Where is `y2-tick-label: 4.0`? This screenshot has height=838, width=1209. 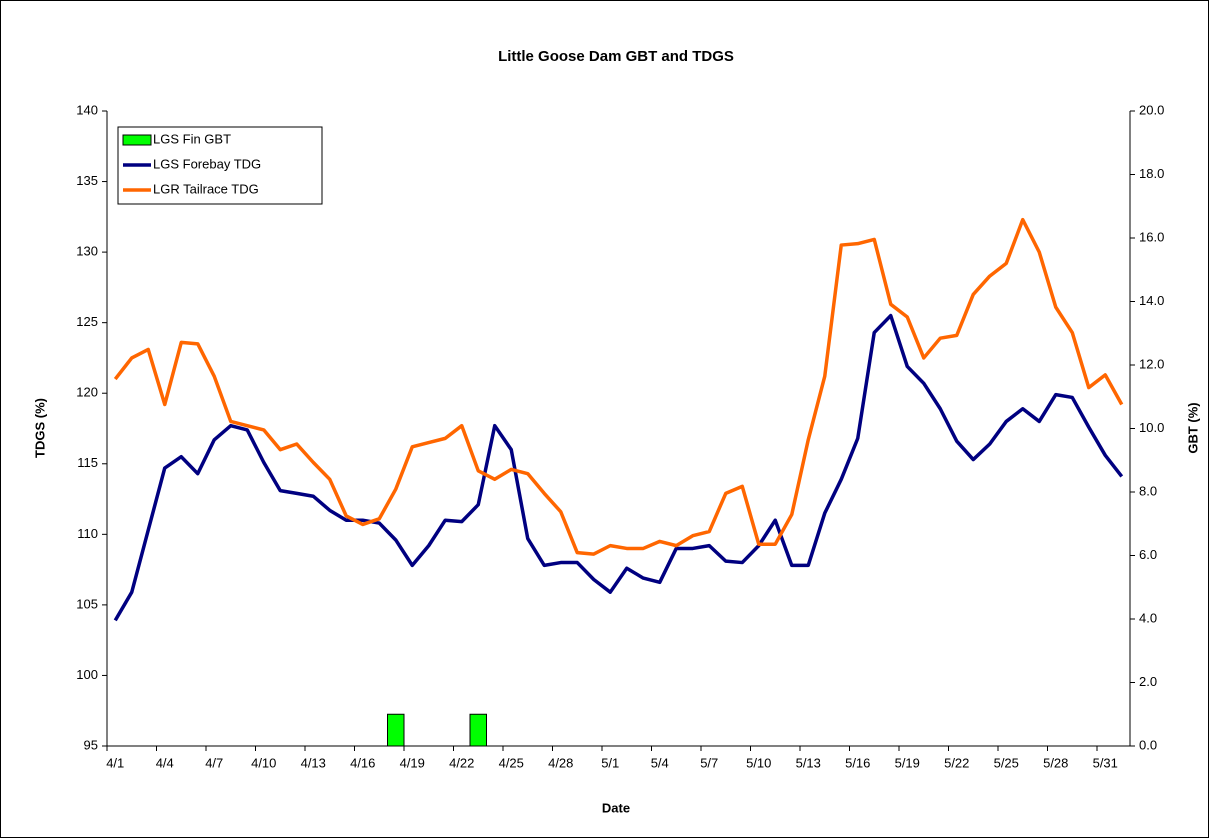
y2-tick-label: 4.0 is located at coordinates (1148, 617).